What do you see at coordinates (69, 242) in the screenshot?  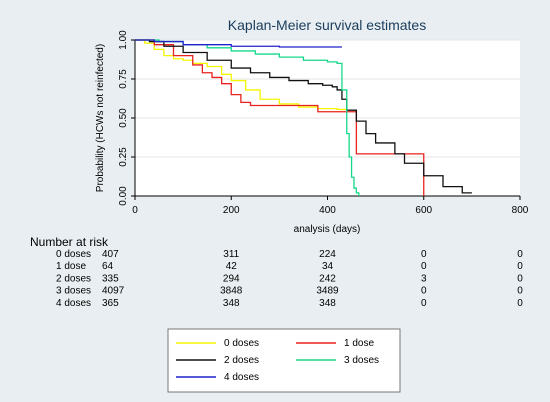 I see `risk-table-header: Number at risk` at bounding box center [69, 242].